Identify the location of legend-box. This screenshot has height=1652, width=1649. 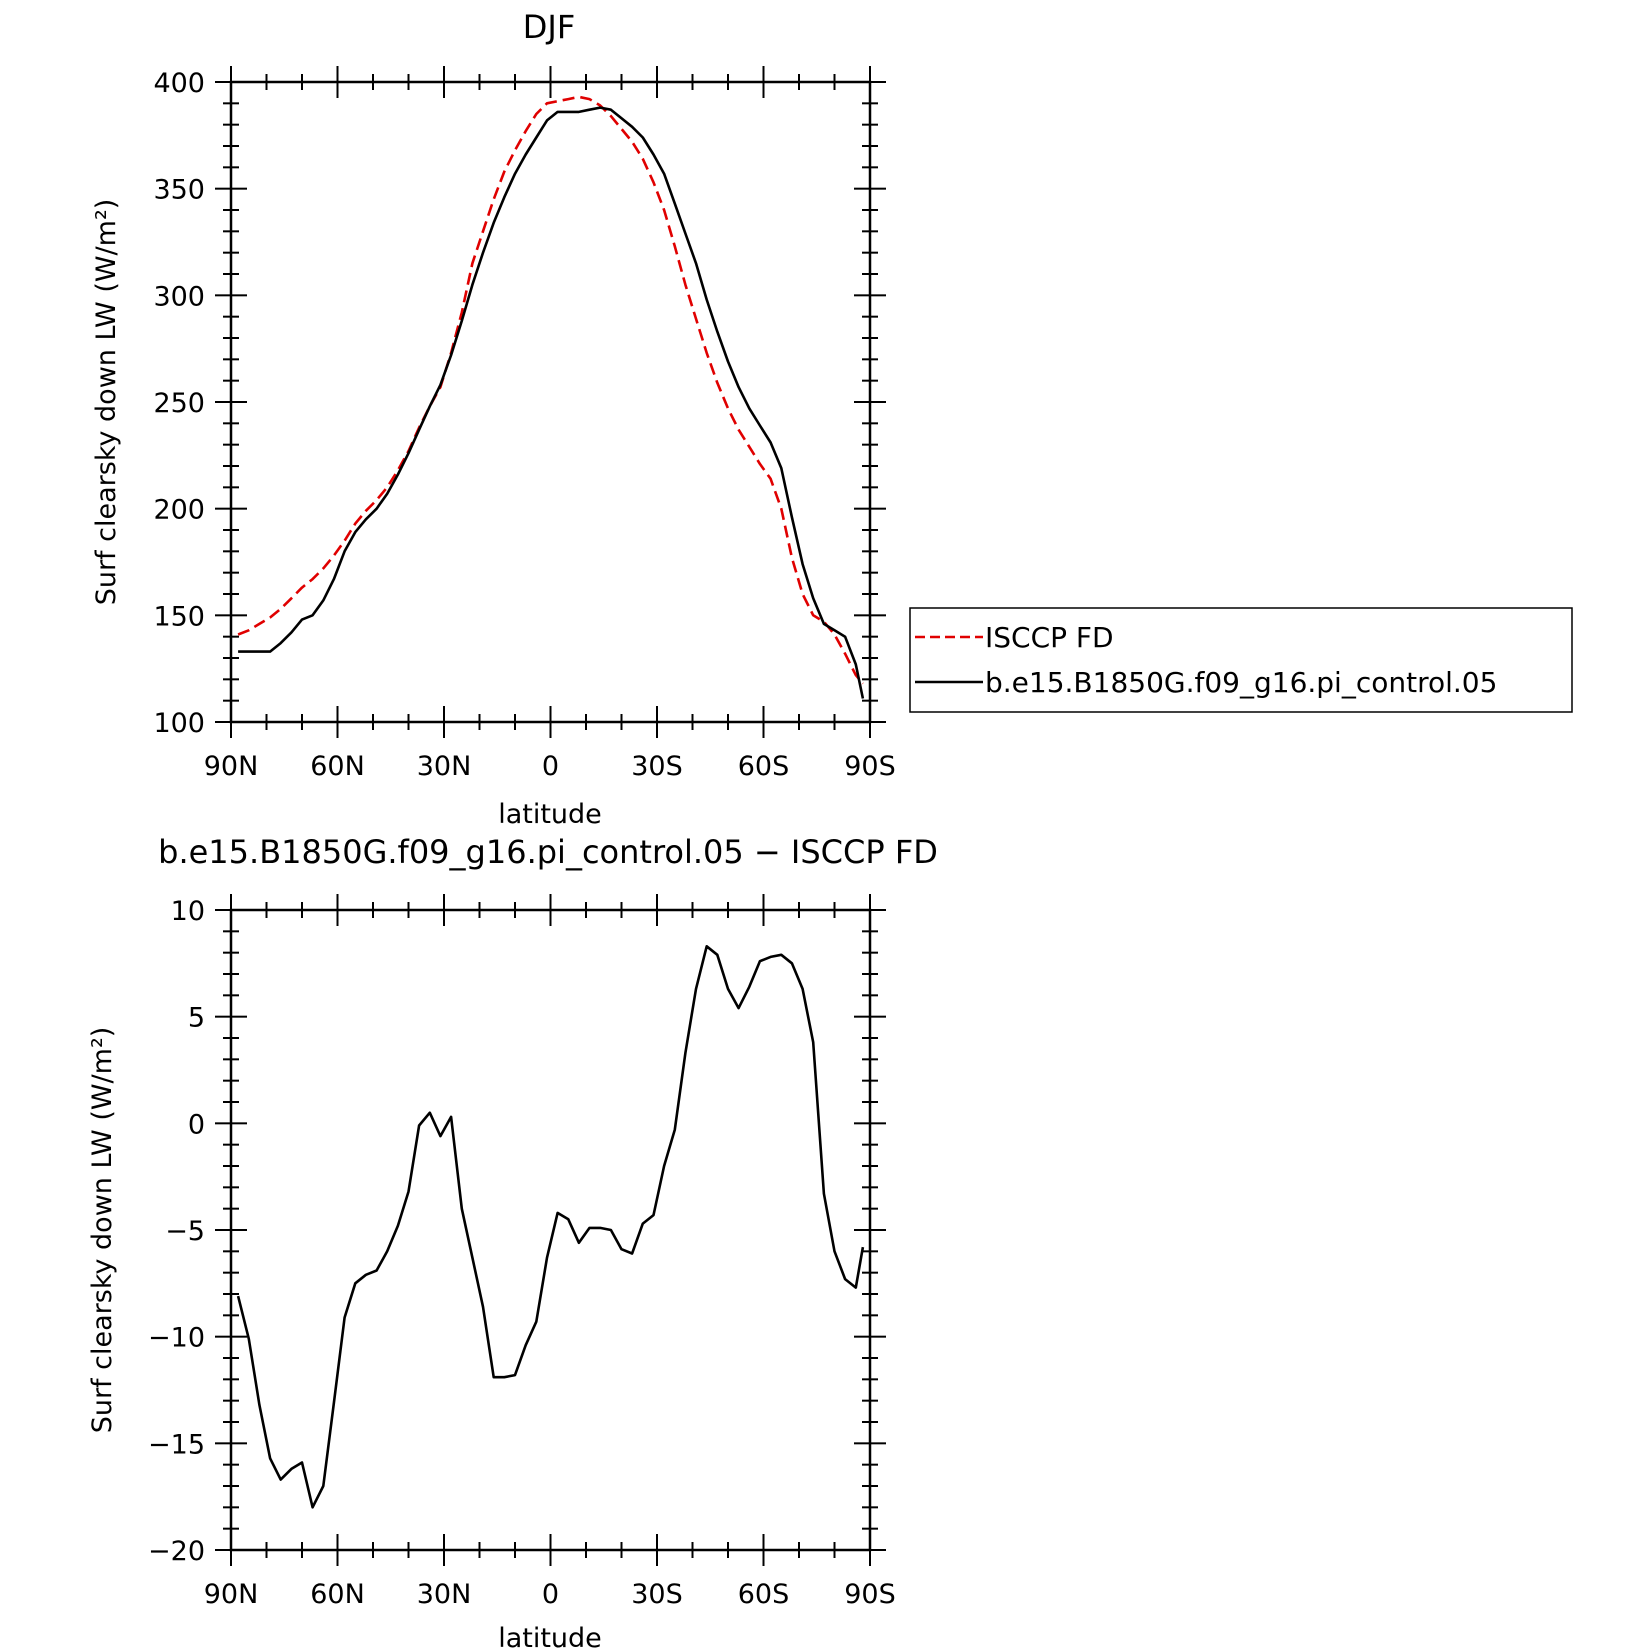
(1241, 660).